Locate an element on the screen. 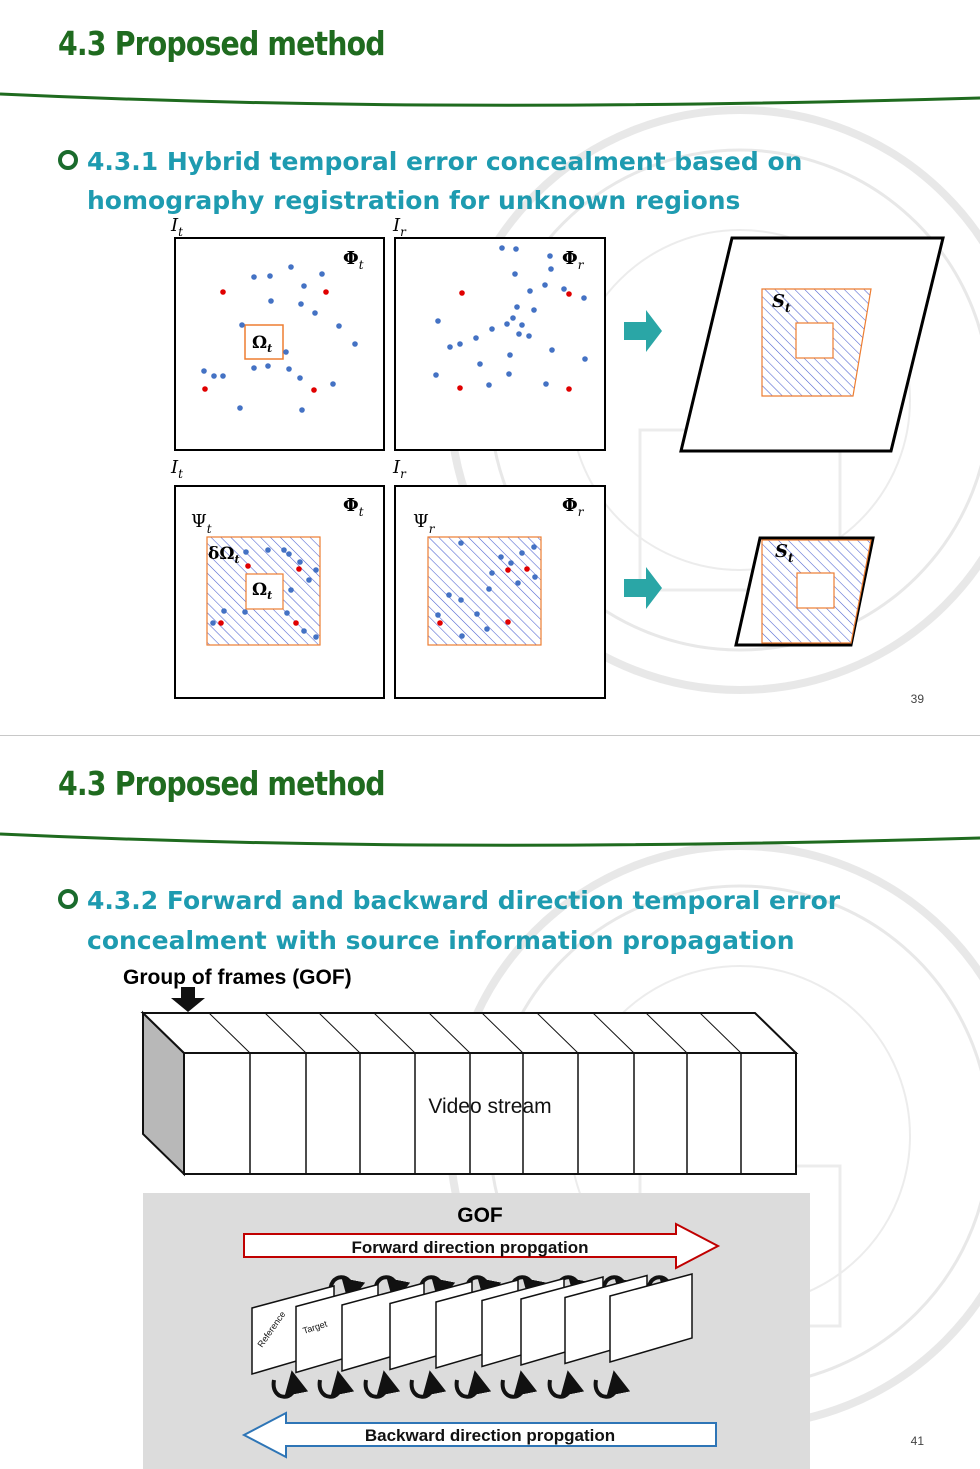 The image size is (980, 1469). s-label-bottom: St is located at coordinates (784, 553).